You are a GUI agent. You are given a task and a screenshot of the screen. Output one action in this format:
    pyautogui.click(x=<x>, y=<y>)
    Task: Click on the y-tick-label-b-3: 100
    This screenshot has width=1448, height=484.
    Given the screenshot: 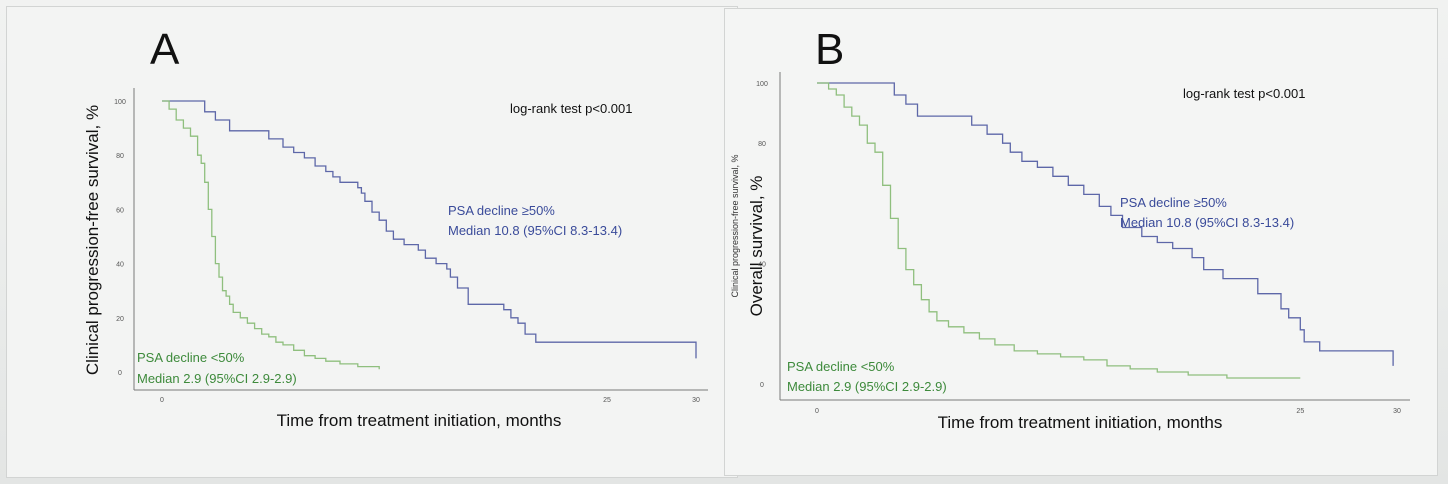 What is the action you would take?
    pyautogui.click(x=762, y=84)
    